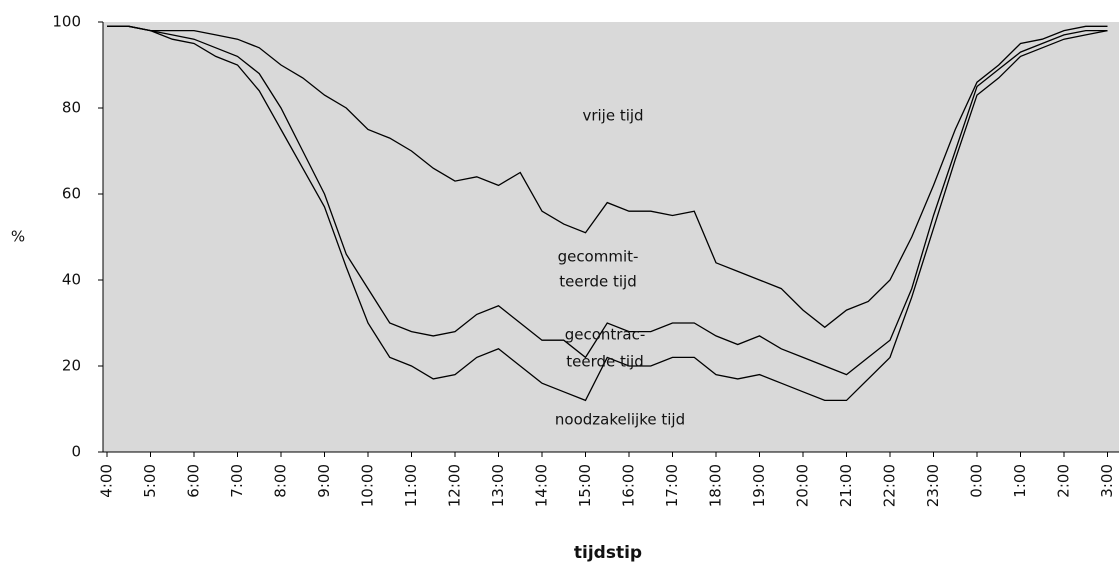 This screenshot has height=570, width=1119. I want to click on x-tick-label: 3:00, so click(1107, 481).